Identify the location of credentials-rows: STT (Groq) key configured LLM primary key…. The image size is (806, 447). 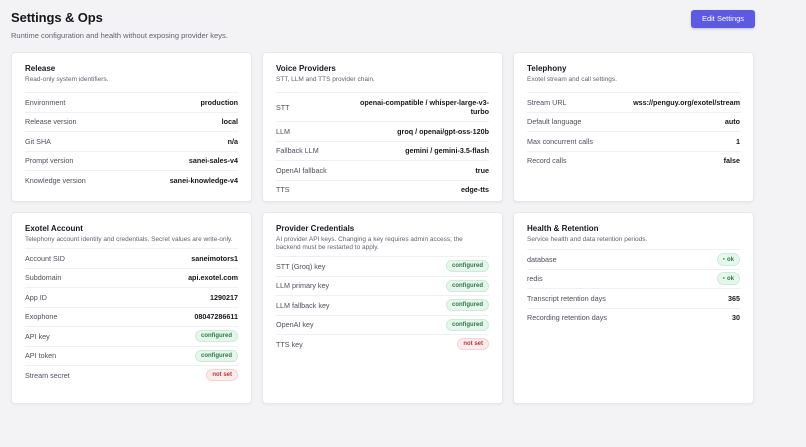
(382, 305).